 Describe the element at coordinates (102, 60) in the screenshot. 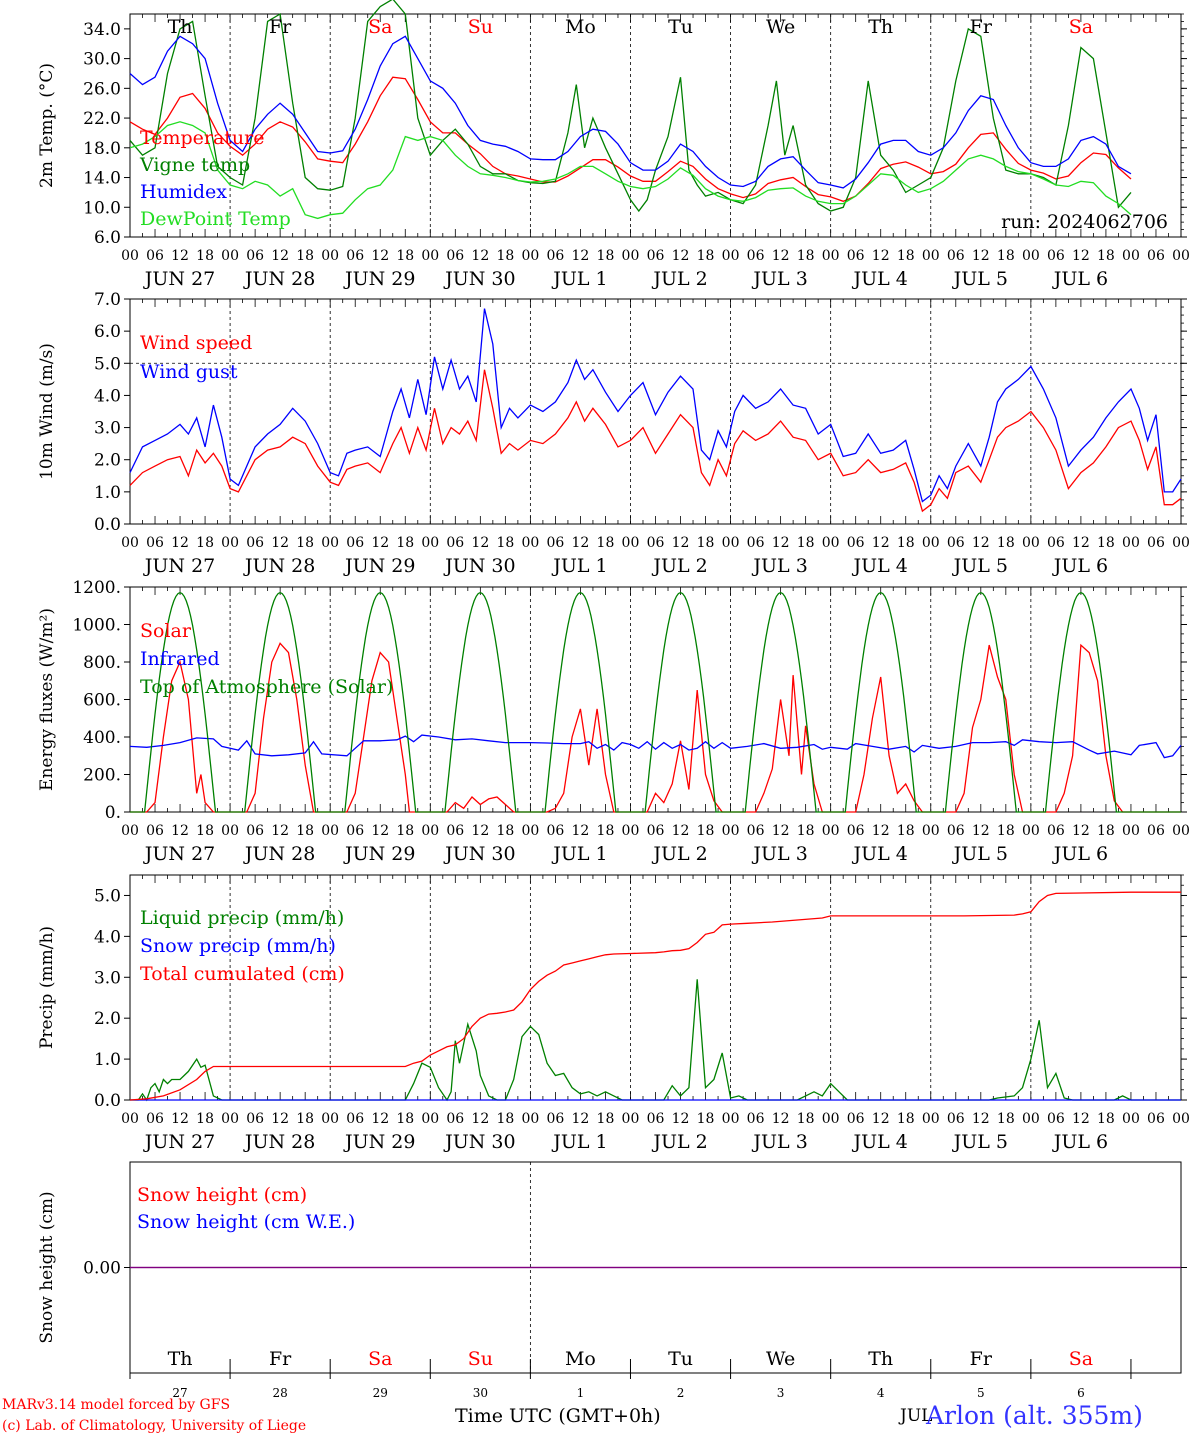

I see `y-tick-label: 30.0` at that location.